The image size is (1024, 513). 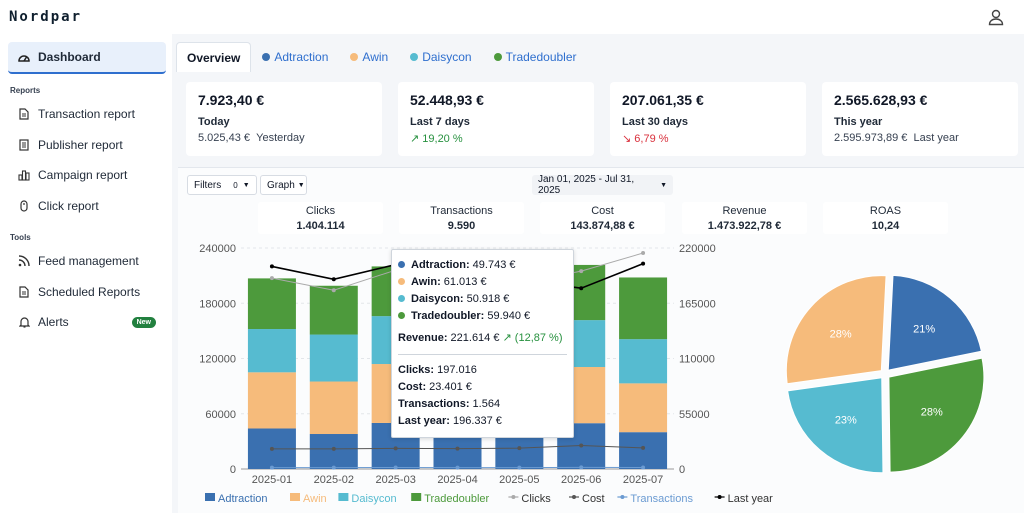 I want to click on kpi-compare-value: 2.595.973,89 €, so click(x=871, y=138).